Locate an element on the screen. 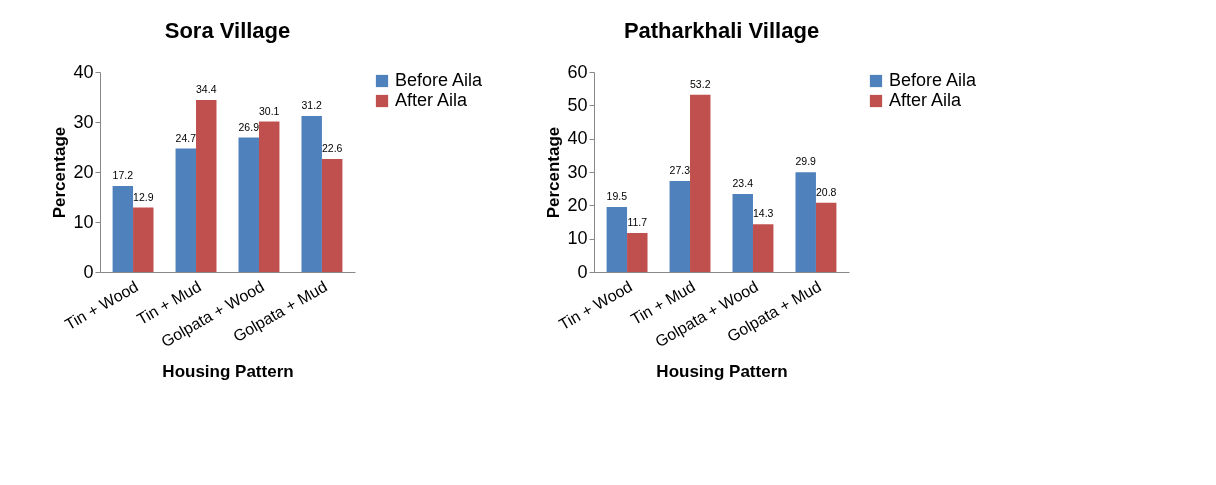 The height and width of the screenshot is (485, 1216). chart-title: Sora Village is located at coordinates (227, 30).